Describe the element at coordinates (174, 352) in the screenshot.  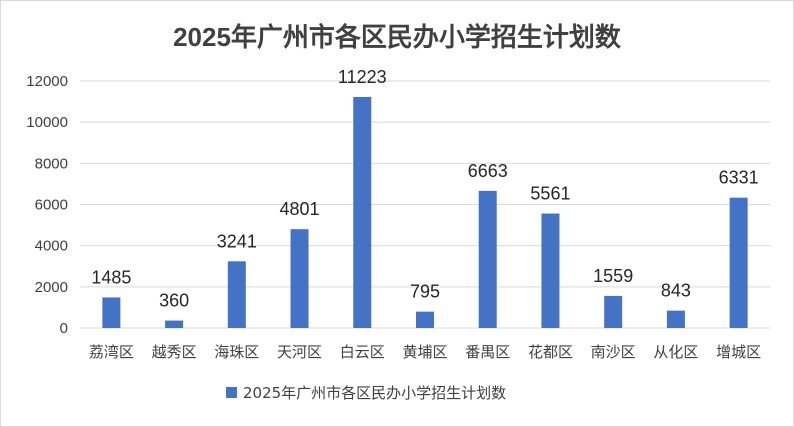
I see `x-category-label: 越秀区` at that location.